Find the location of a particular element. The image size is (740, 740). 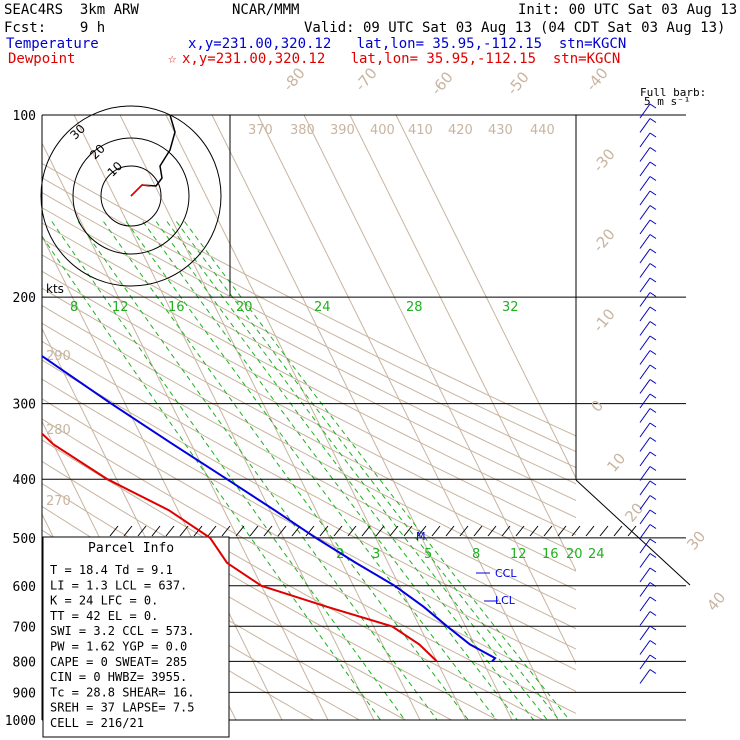

parcel-info-row: SWI = 3.2 CCL = 573. is located at coordinates (122, 631).